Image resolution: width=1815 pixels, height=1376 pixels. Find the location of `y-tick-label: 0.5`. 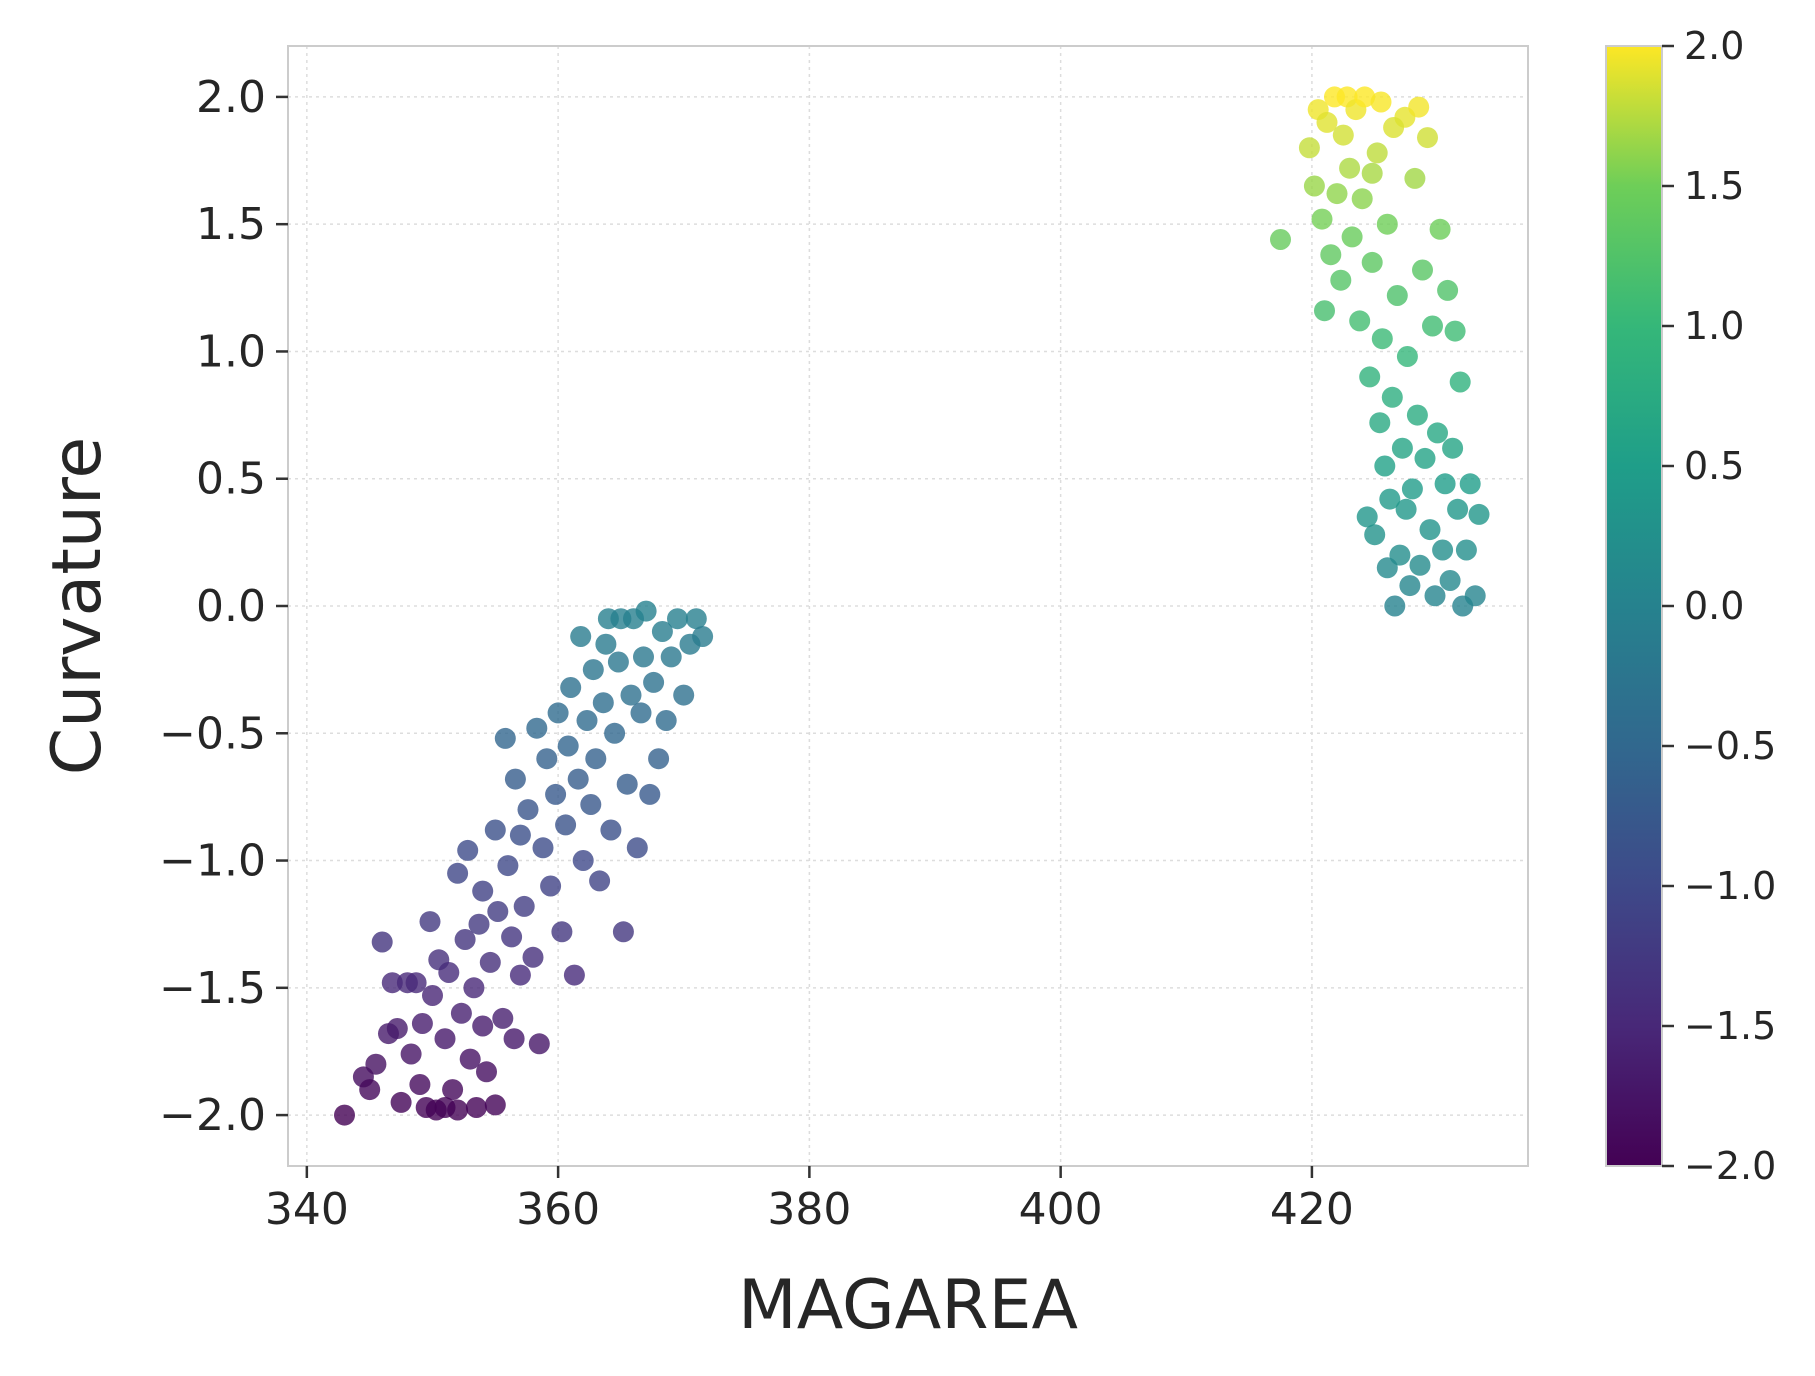

y-tick-label: 0.5 is located at coordinates (231, 479).